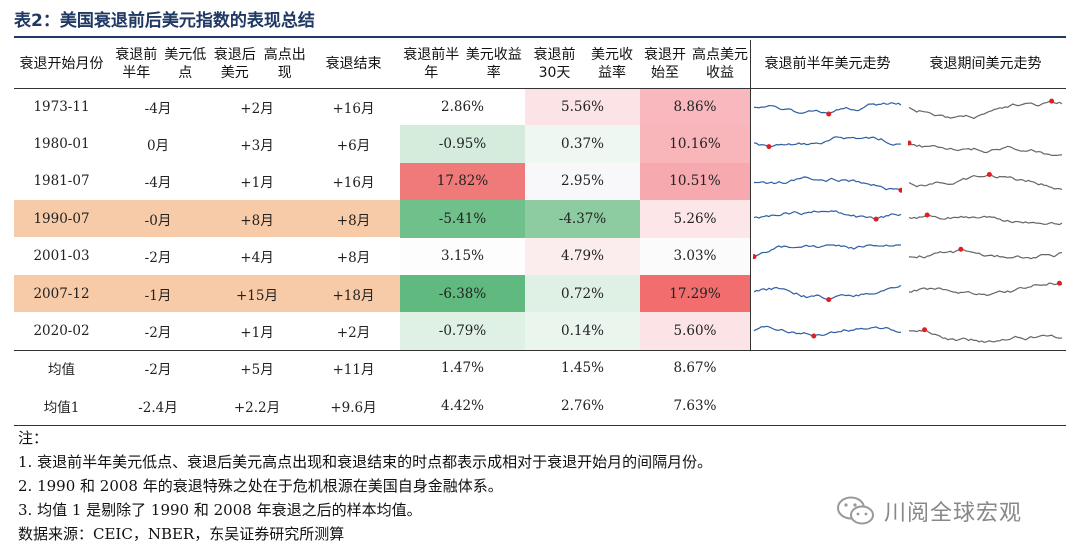  What do you see at coordinates (33, 64) in the screenshot?
I see `header-text: 衰退` at bounding box center [33, 64].